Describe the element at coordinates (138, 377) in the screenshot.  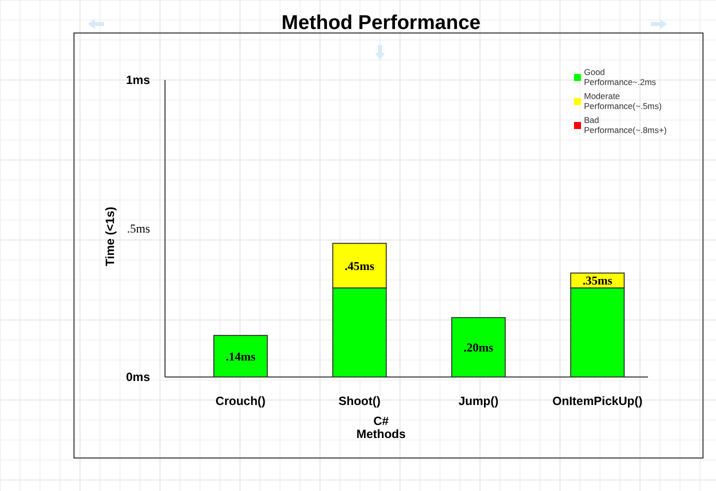
I see `y-tick-label: 0ms` at that location.